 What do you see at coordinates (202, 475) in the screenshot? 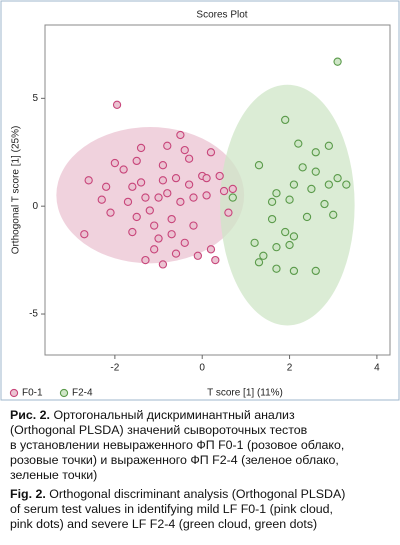
I see `caption-line-wrap: зеленые точки)` at bounding box center [202, 475].